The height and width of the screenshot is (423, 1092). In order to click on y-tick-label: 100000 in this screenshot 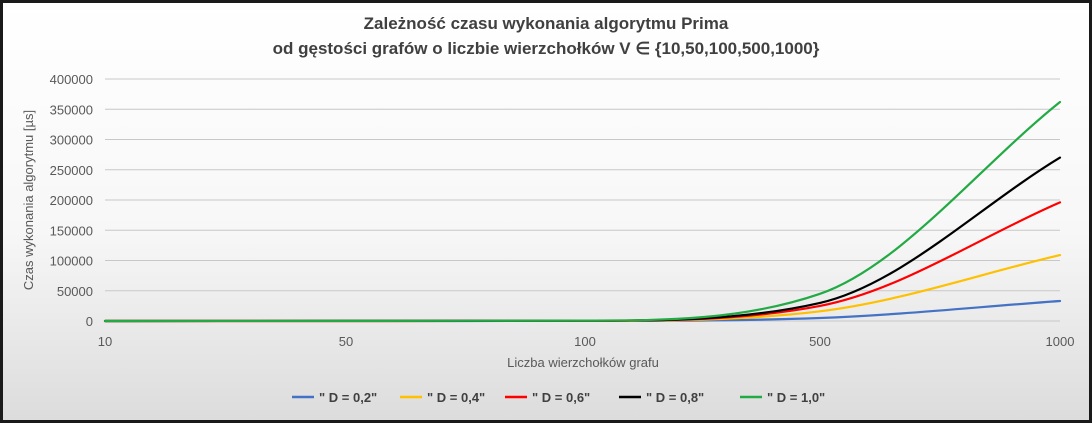, I will do `click(71, 261)`.